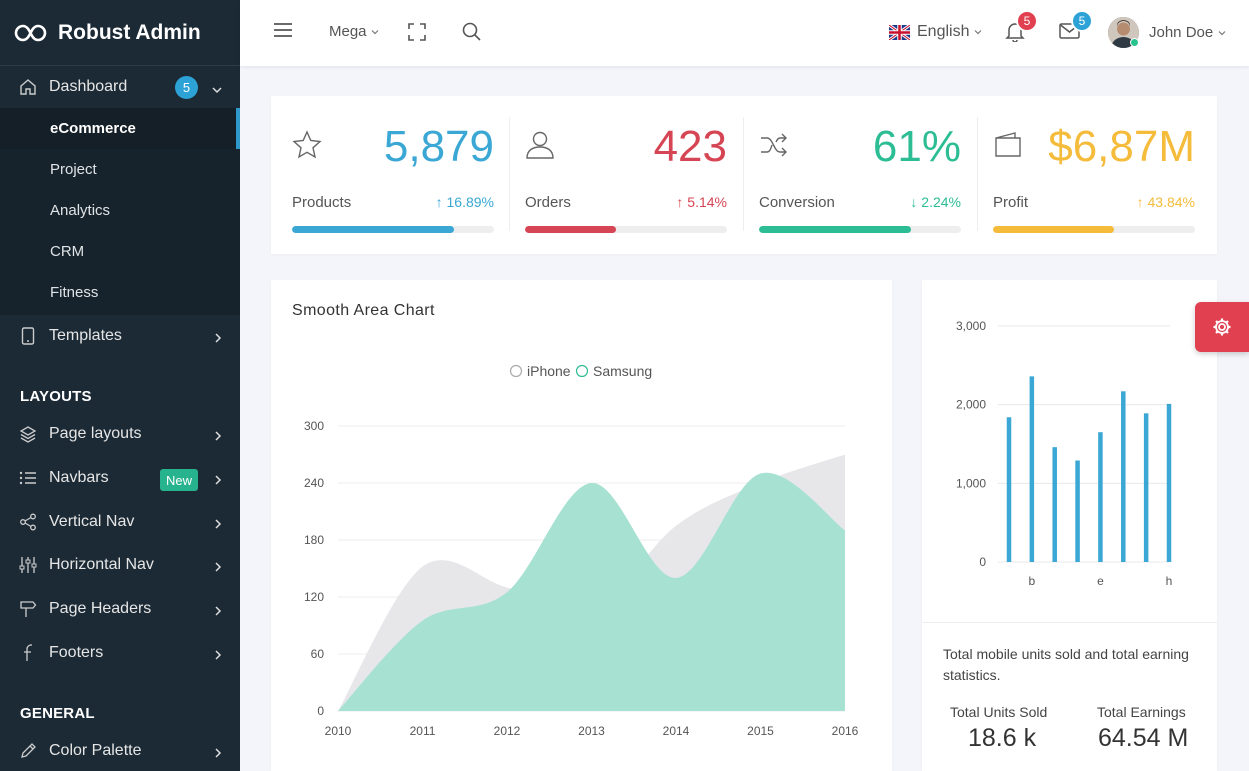 The width and height of the screenshot is (1249, 771). Describe the element at coordinates (744, 33) in the screenshot. I see `topbar: Mega English 5 5 John Doe` at that location.